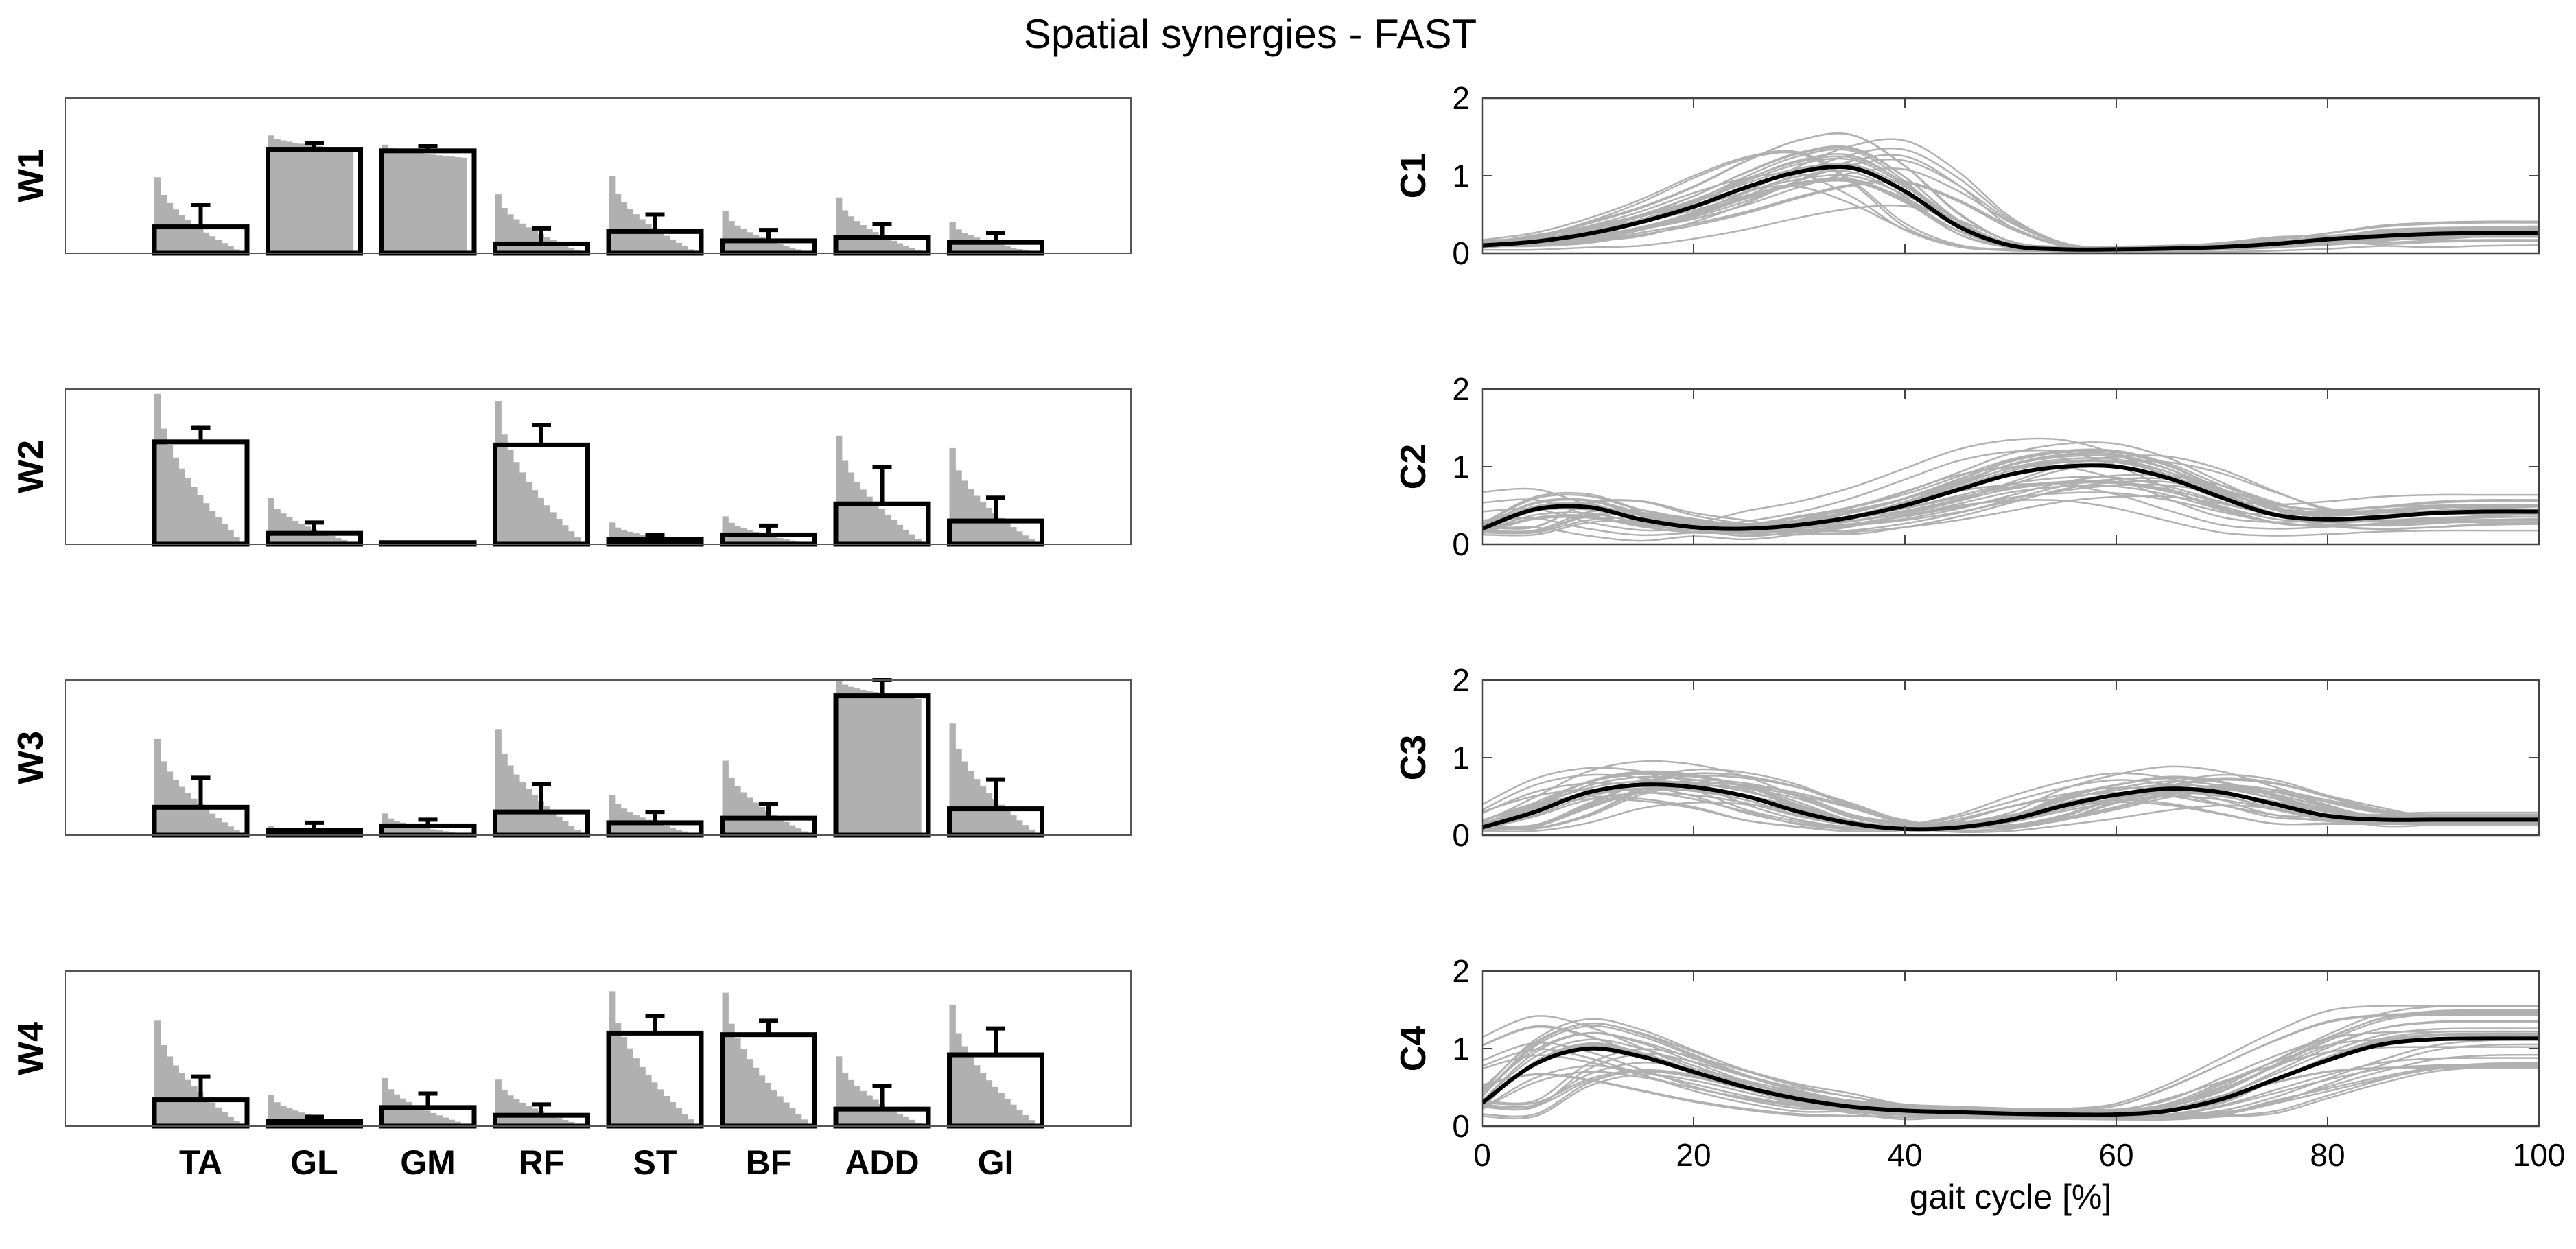  What do you see at coordinates (655, 542) in the screenshot?
I see `mean-weight-bar-ST` at bounding box center [655, 542].